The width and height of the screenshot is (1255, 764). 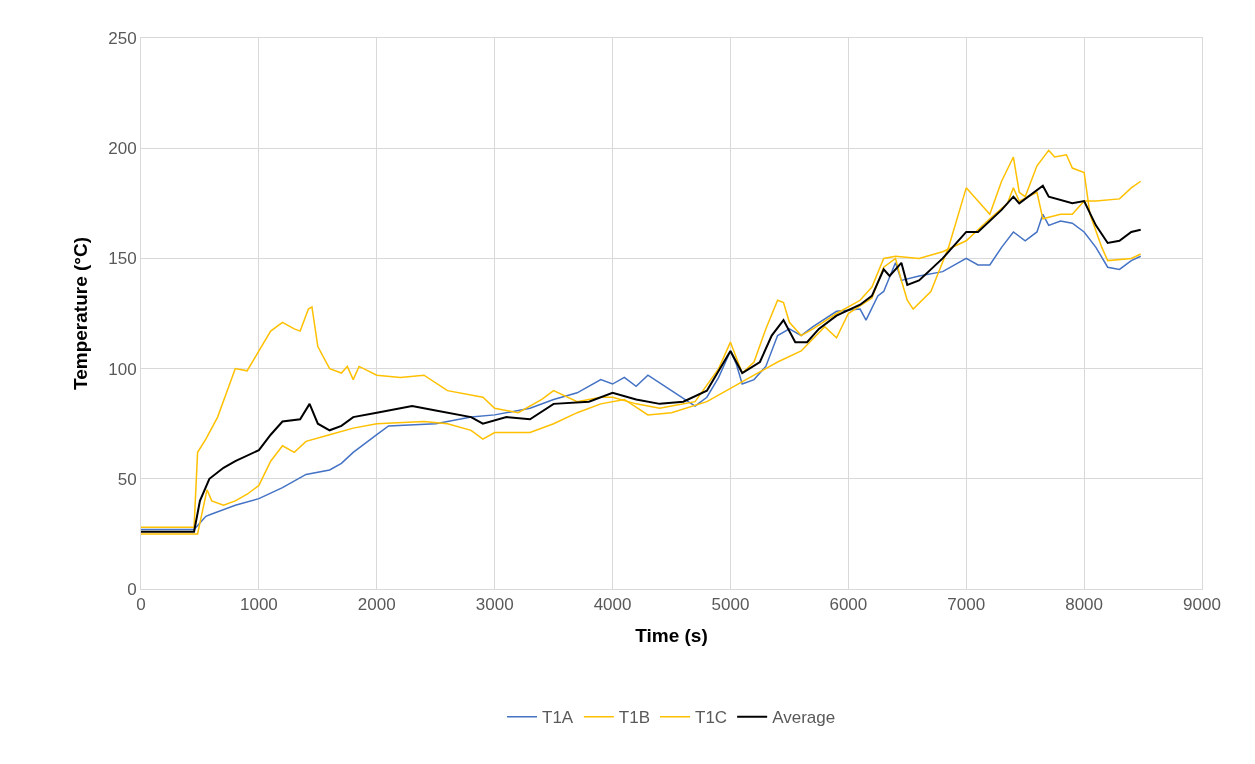 I want to click on x-tick-label: 4000, so click(x=612, y=605).